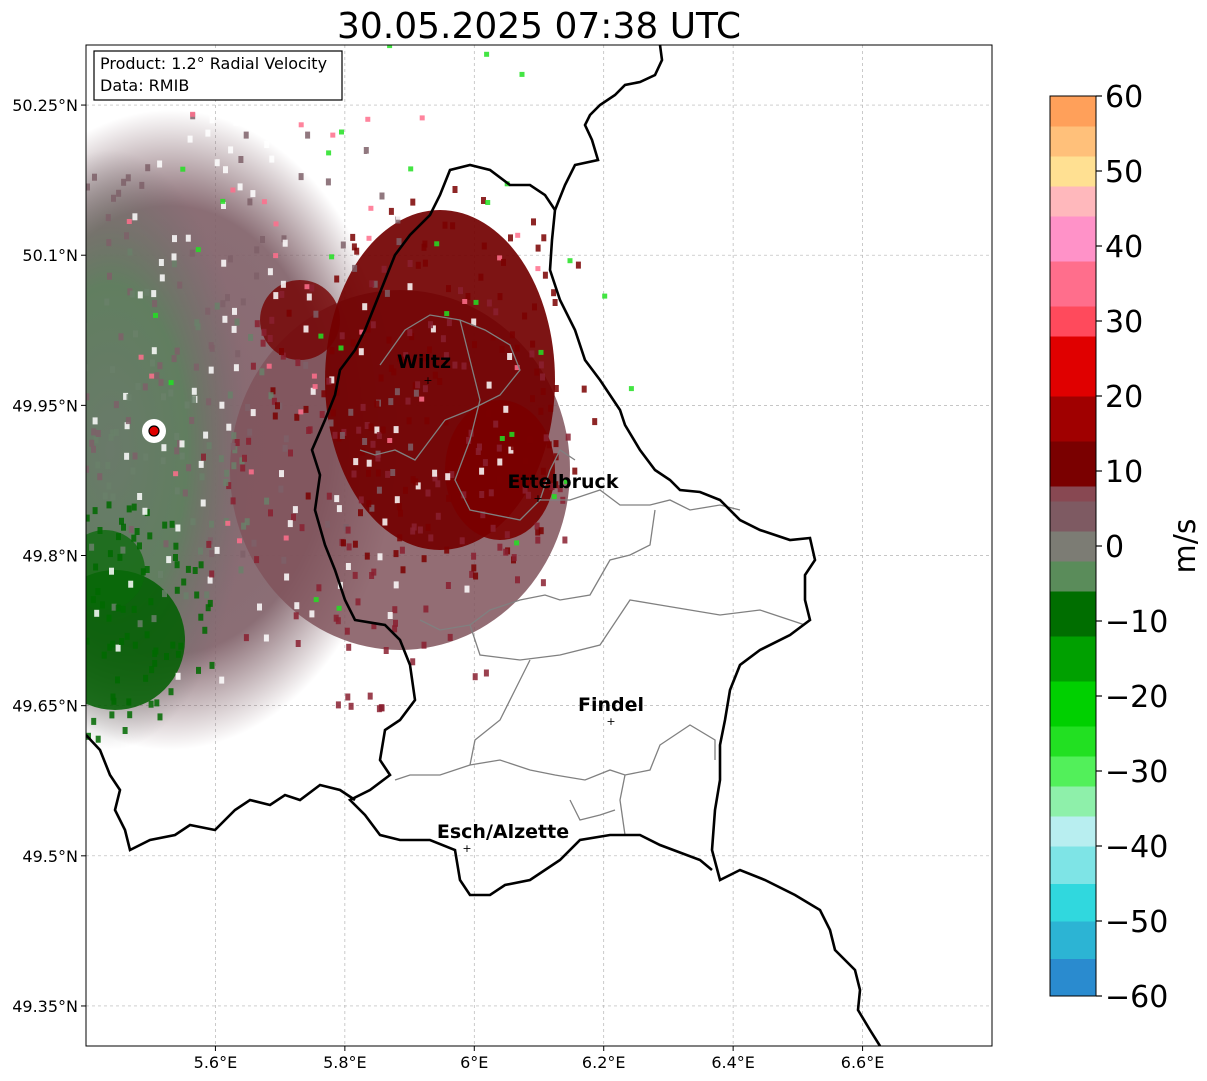  Describe the element at coordinates (424, 369) in the screenshot. I see `city-wiltz: Wiltz +` at that location.